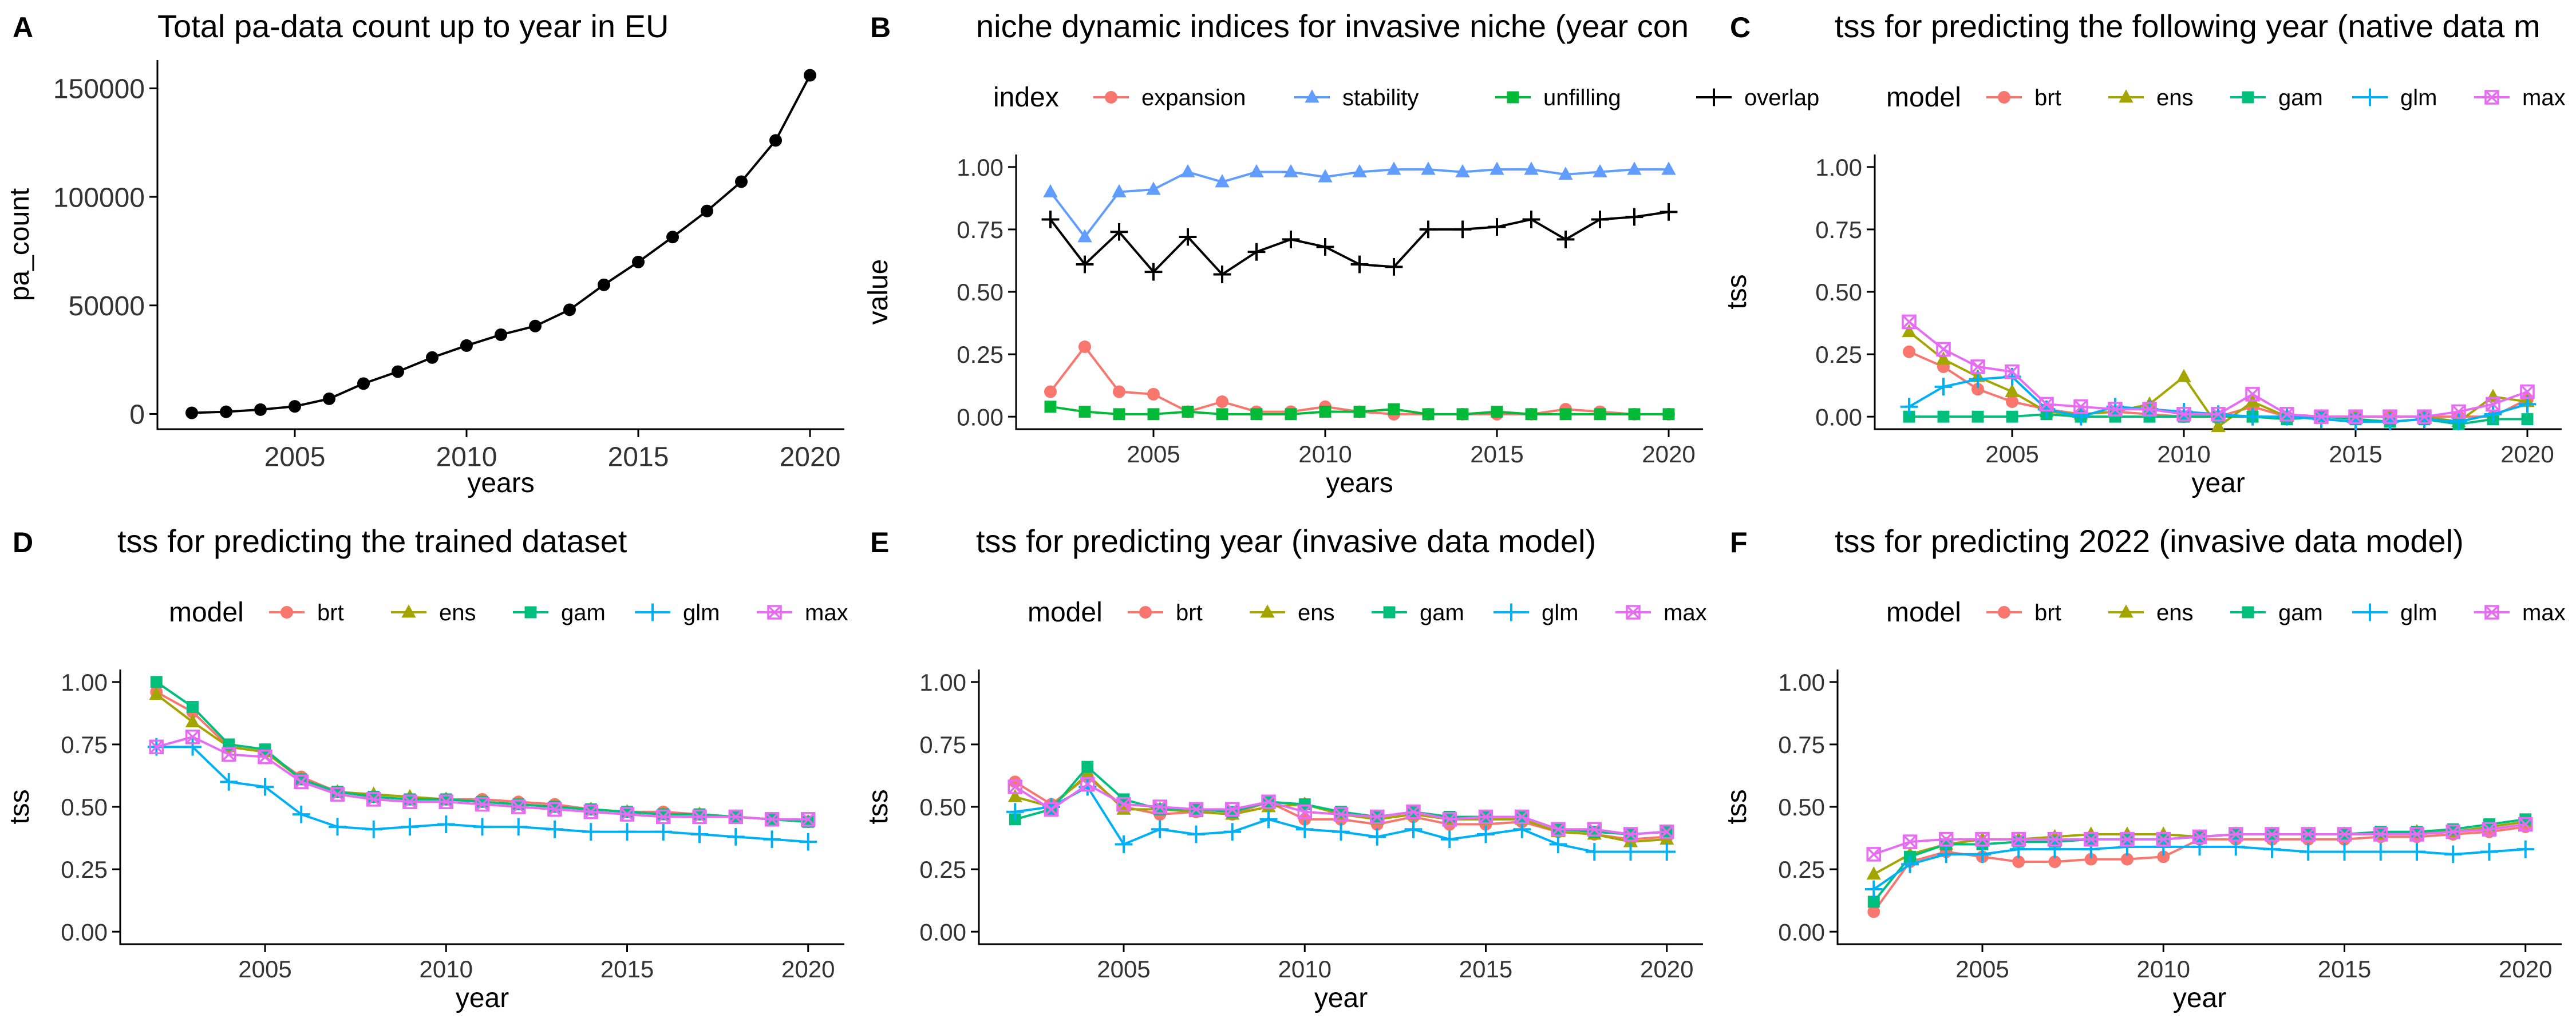 The image size is (2576, 1030). I want to click on legend-title: model, so click(1923, 97).